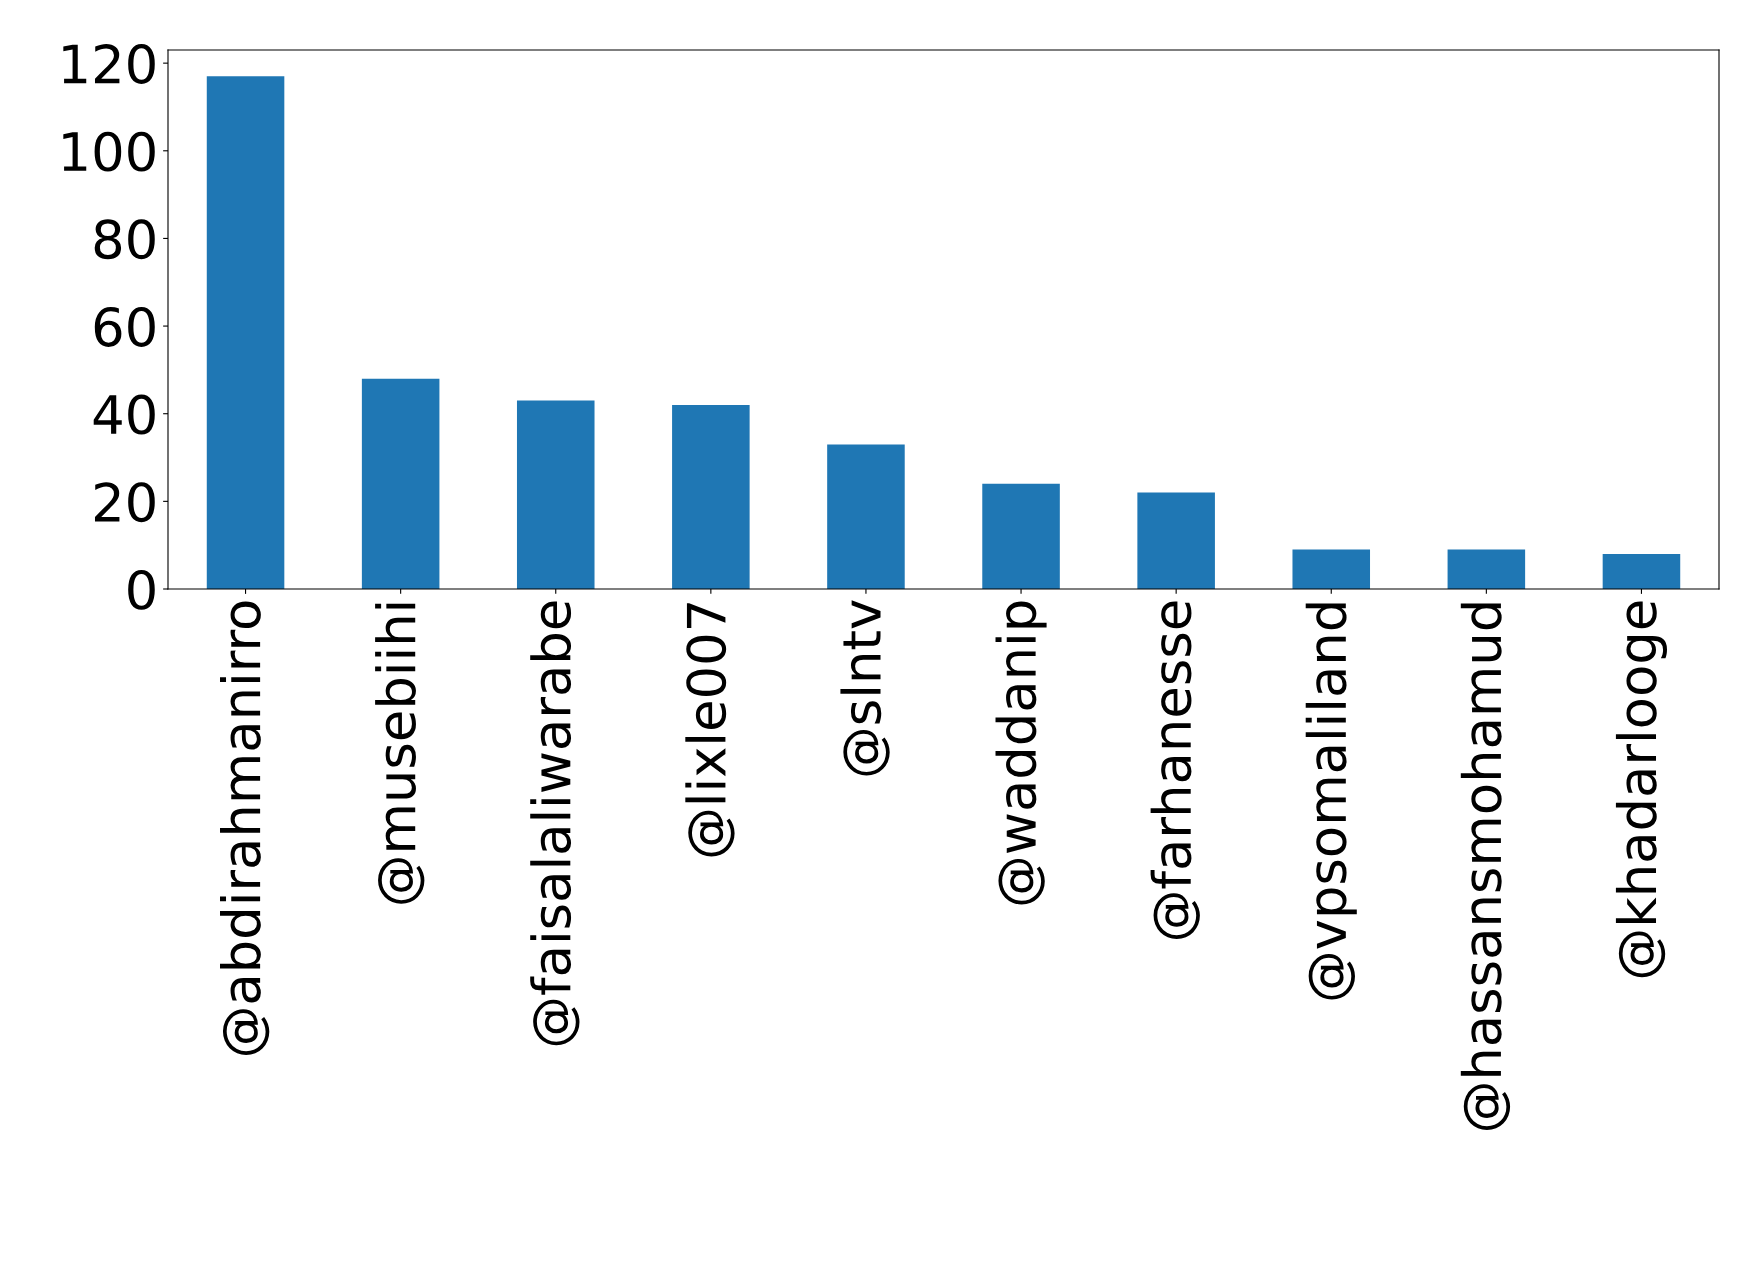 Image resolution: width=1758 pixels, height=1271 pixels. Describe the element at coordinates (865, 688) in the screenshot. I see `x-tick-label: @slntv` at that location.